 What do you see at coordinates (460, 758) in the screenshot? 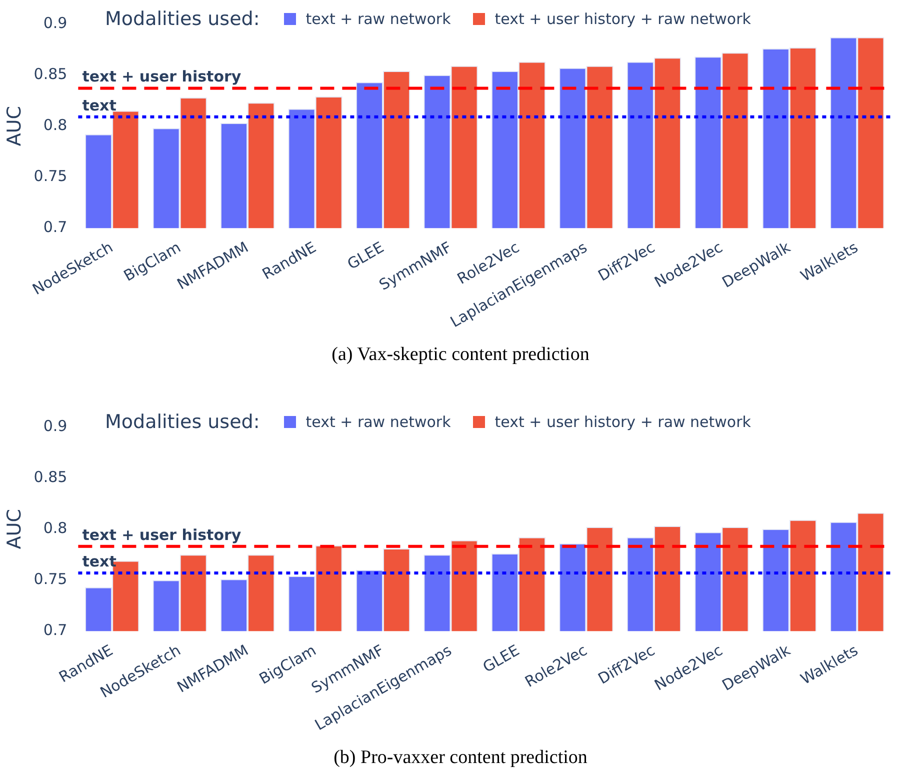
I see `text: (b) Pro-vaxxer content prediction` at bounding box center [460, 758].